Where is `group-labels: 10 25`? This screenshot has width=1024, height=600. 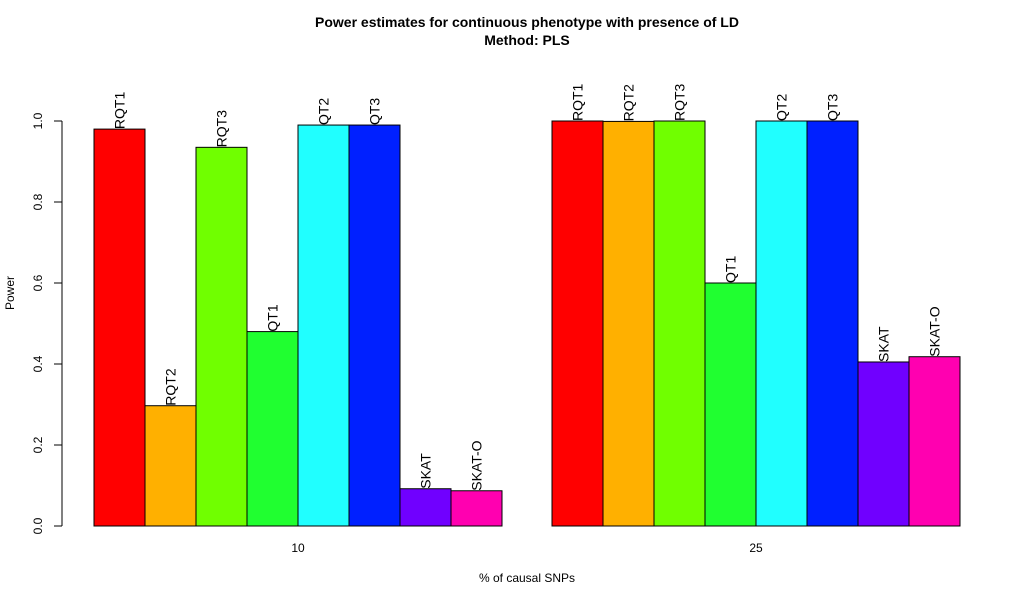
group-labels: 10 25 is located at coordinates (527, 548).